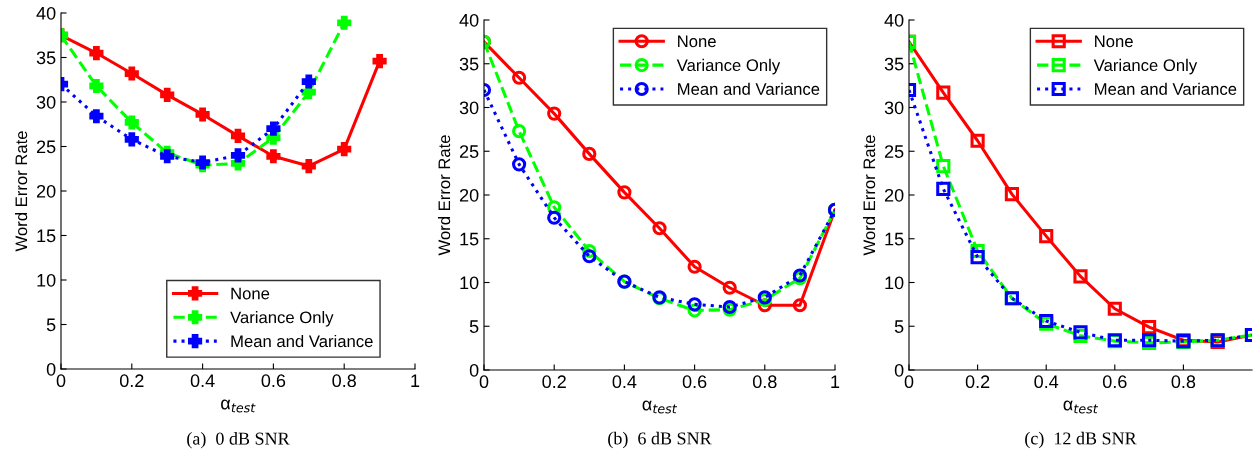  Describe the element at coordinates (238, 440) in the screenshot. I see `text: (a) 0 dB SNR` at that location.